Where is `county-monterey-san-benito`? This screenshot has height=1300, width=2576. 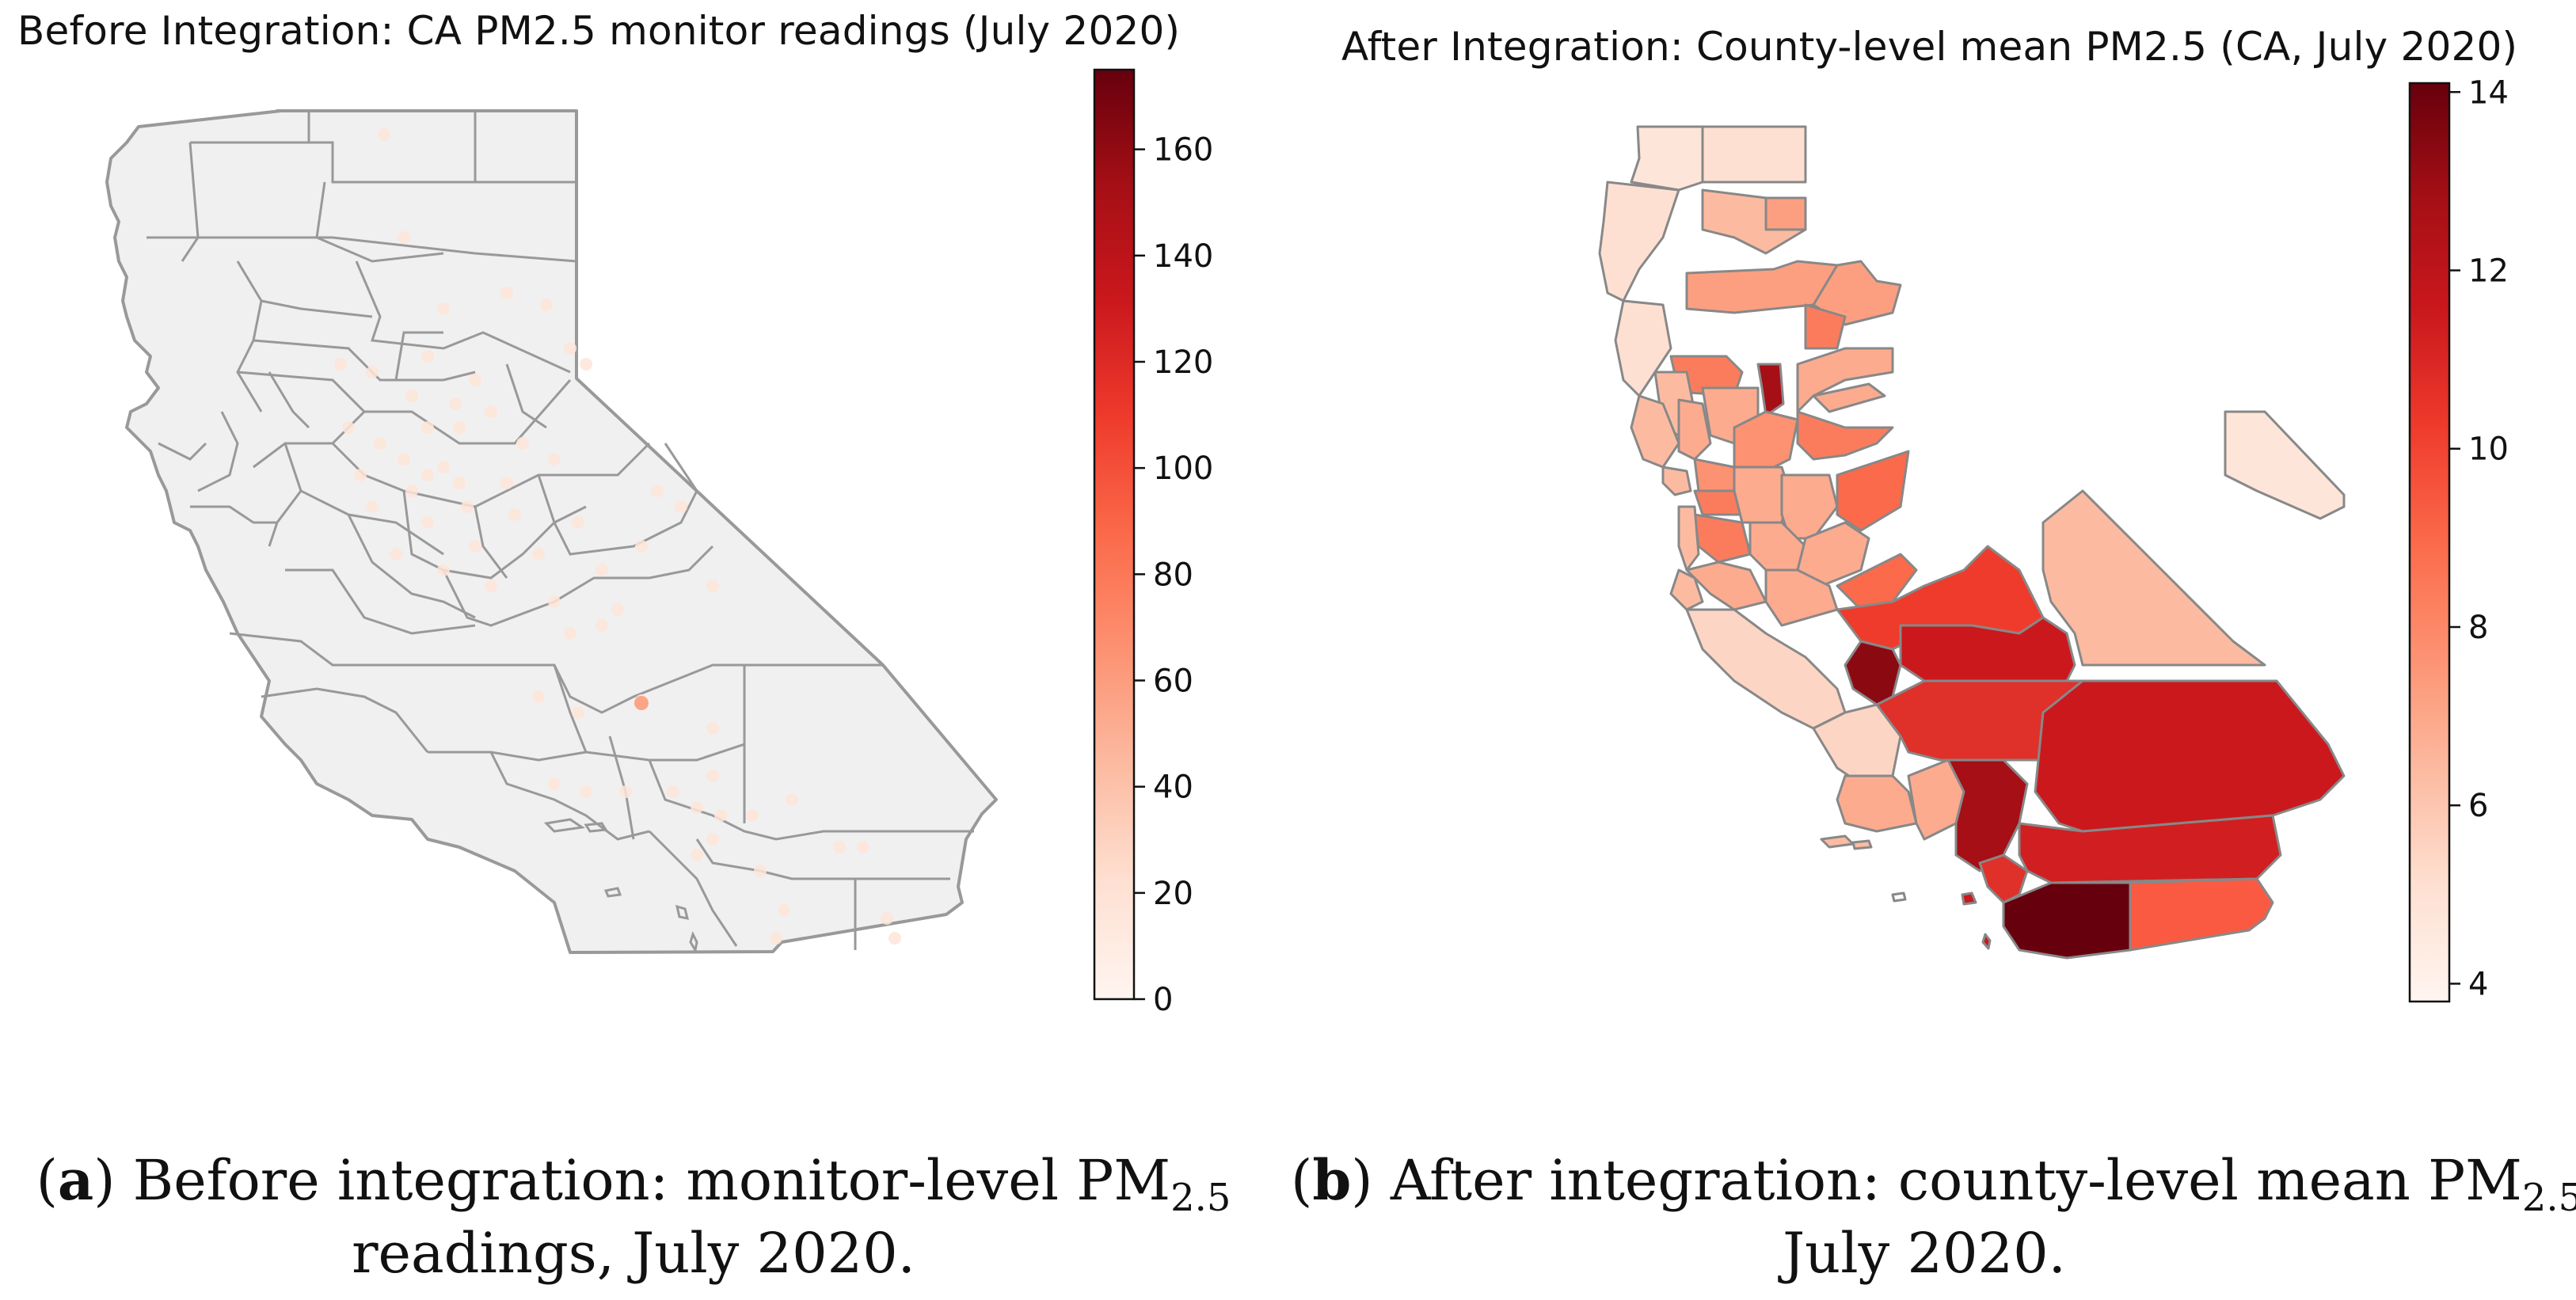 county-monterey-san-benito is located at coordinates (1766, 669).